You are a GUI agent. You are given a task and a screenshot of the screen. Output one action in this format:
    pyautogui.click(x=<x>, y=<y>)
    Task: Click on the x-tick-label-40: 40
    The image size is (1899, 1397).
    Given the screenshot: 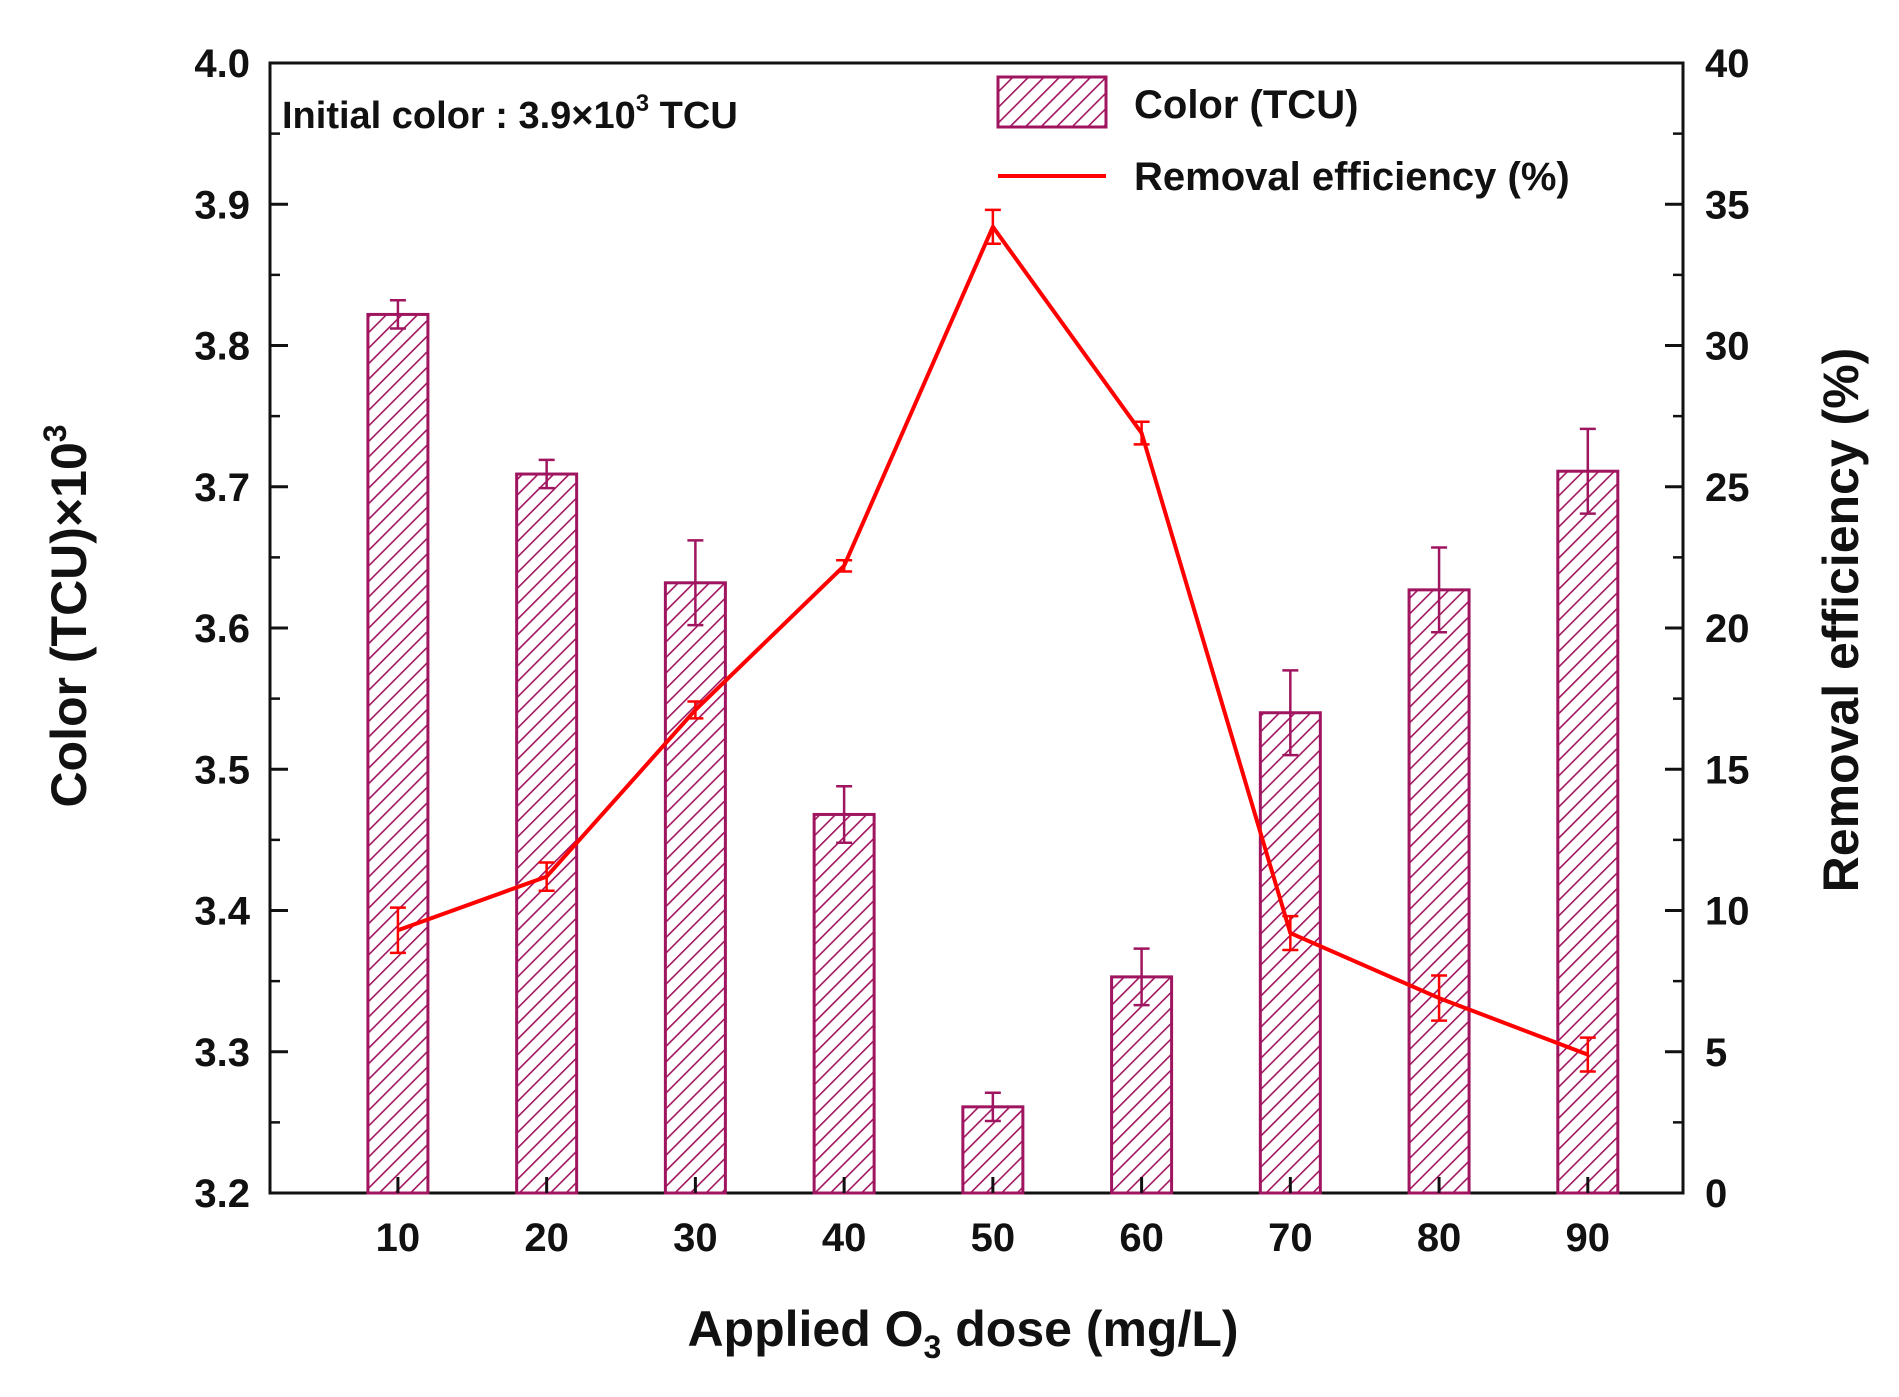 What is the action you would take?
    pyautogui.click(x=844, y=1238)
    